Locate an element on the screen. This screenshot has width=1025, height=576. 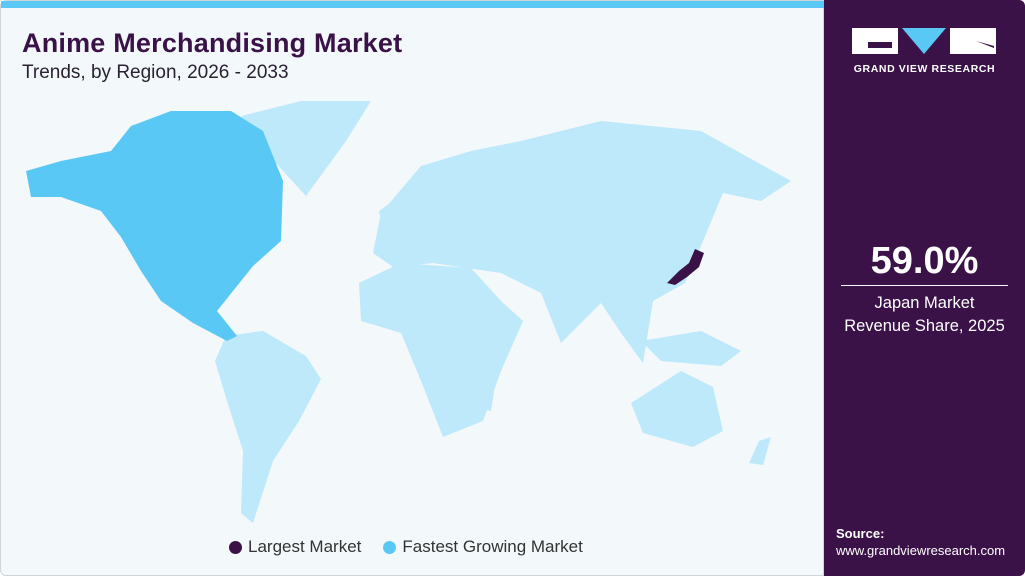
legend-label-fastest: Fastest Growing Market is located at coordinates (492, 546).